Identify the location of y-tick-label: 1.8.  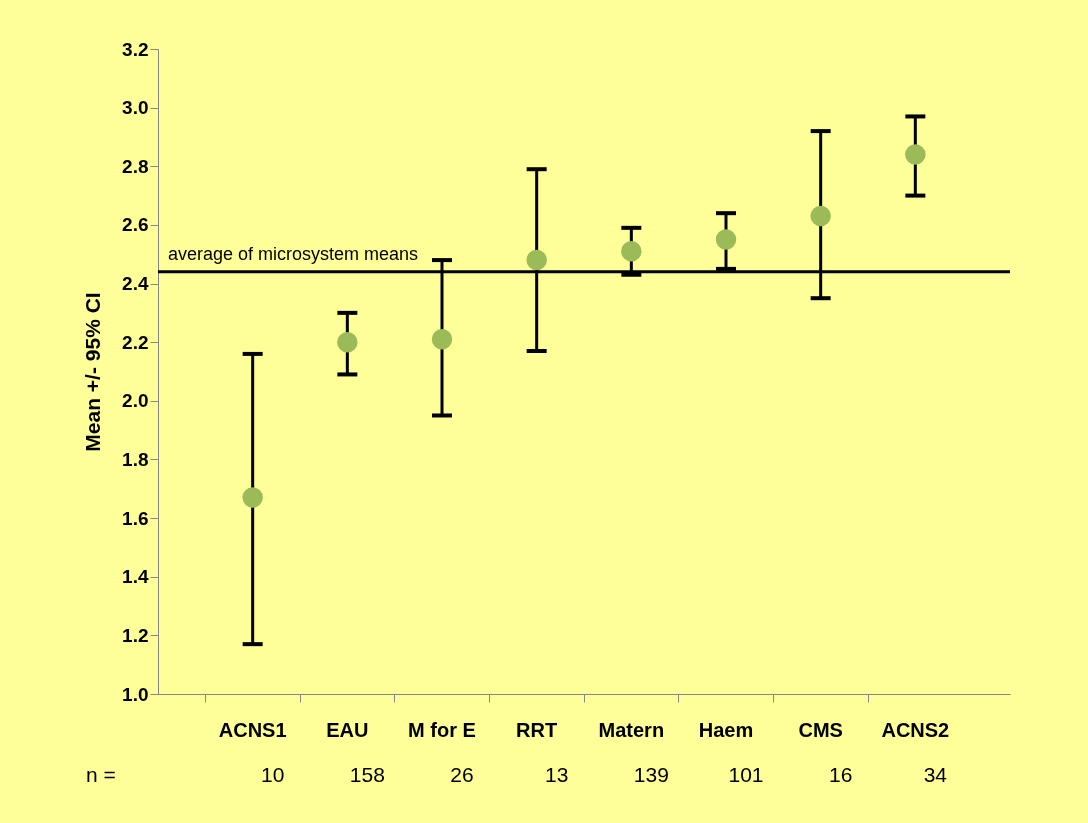
(135, 459).